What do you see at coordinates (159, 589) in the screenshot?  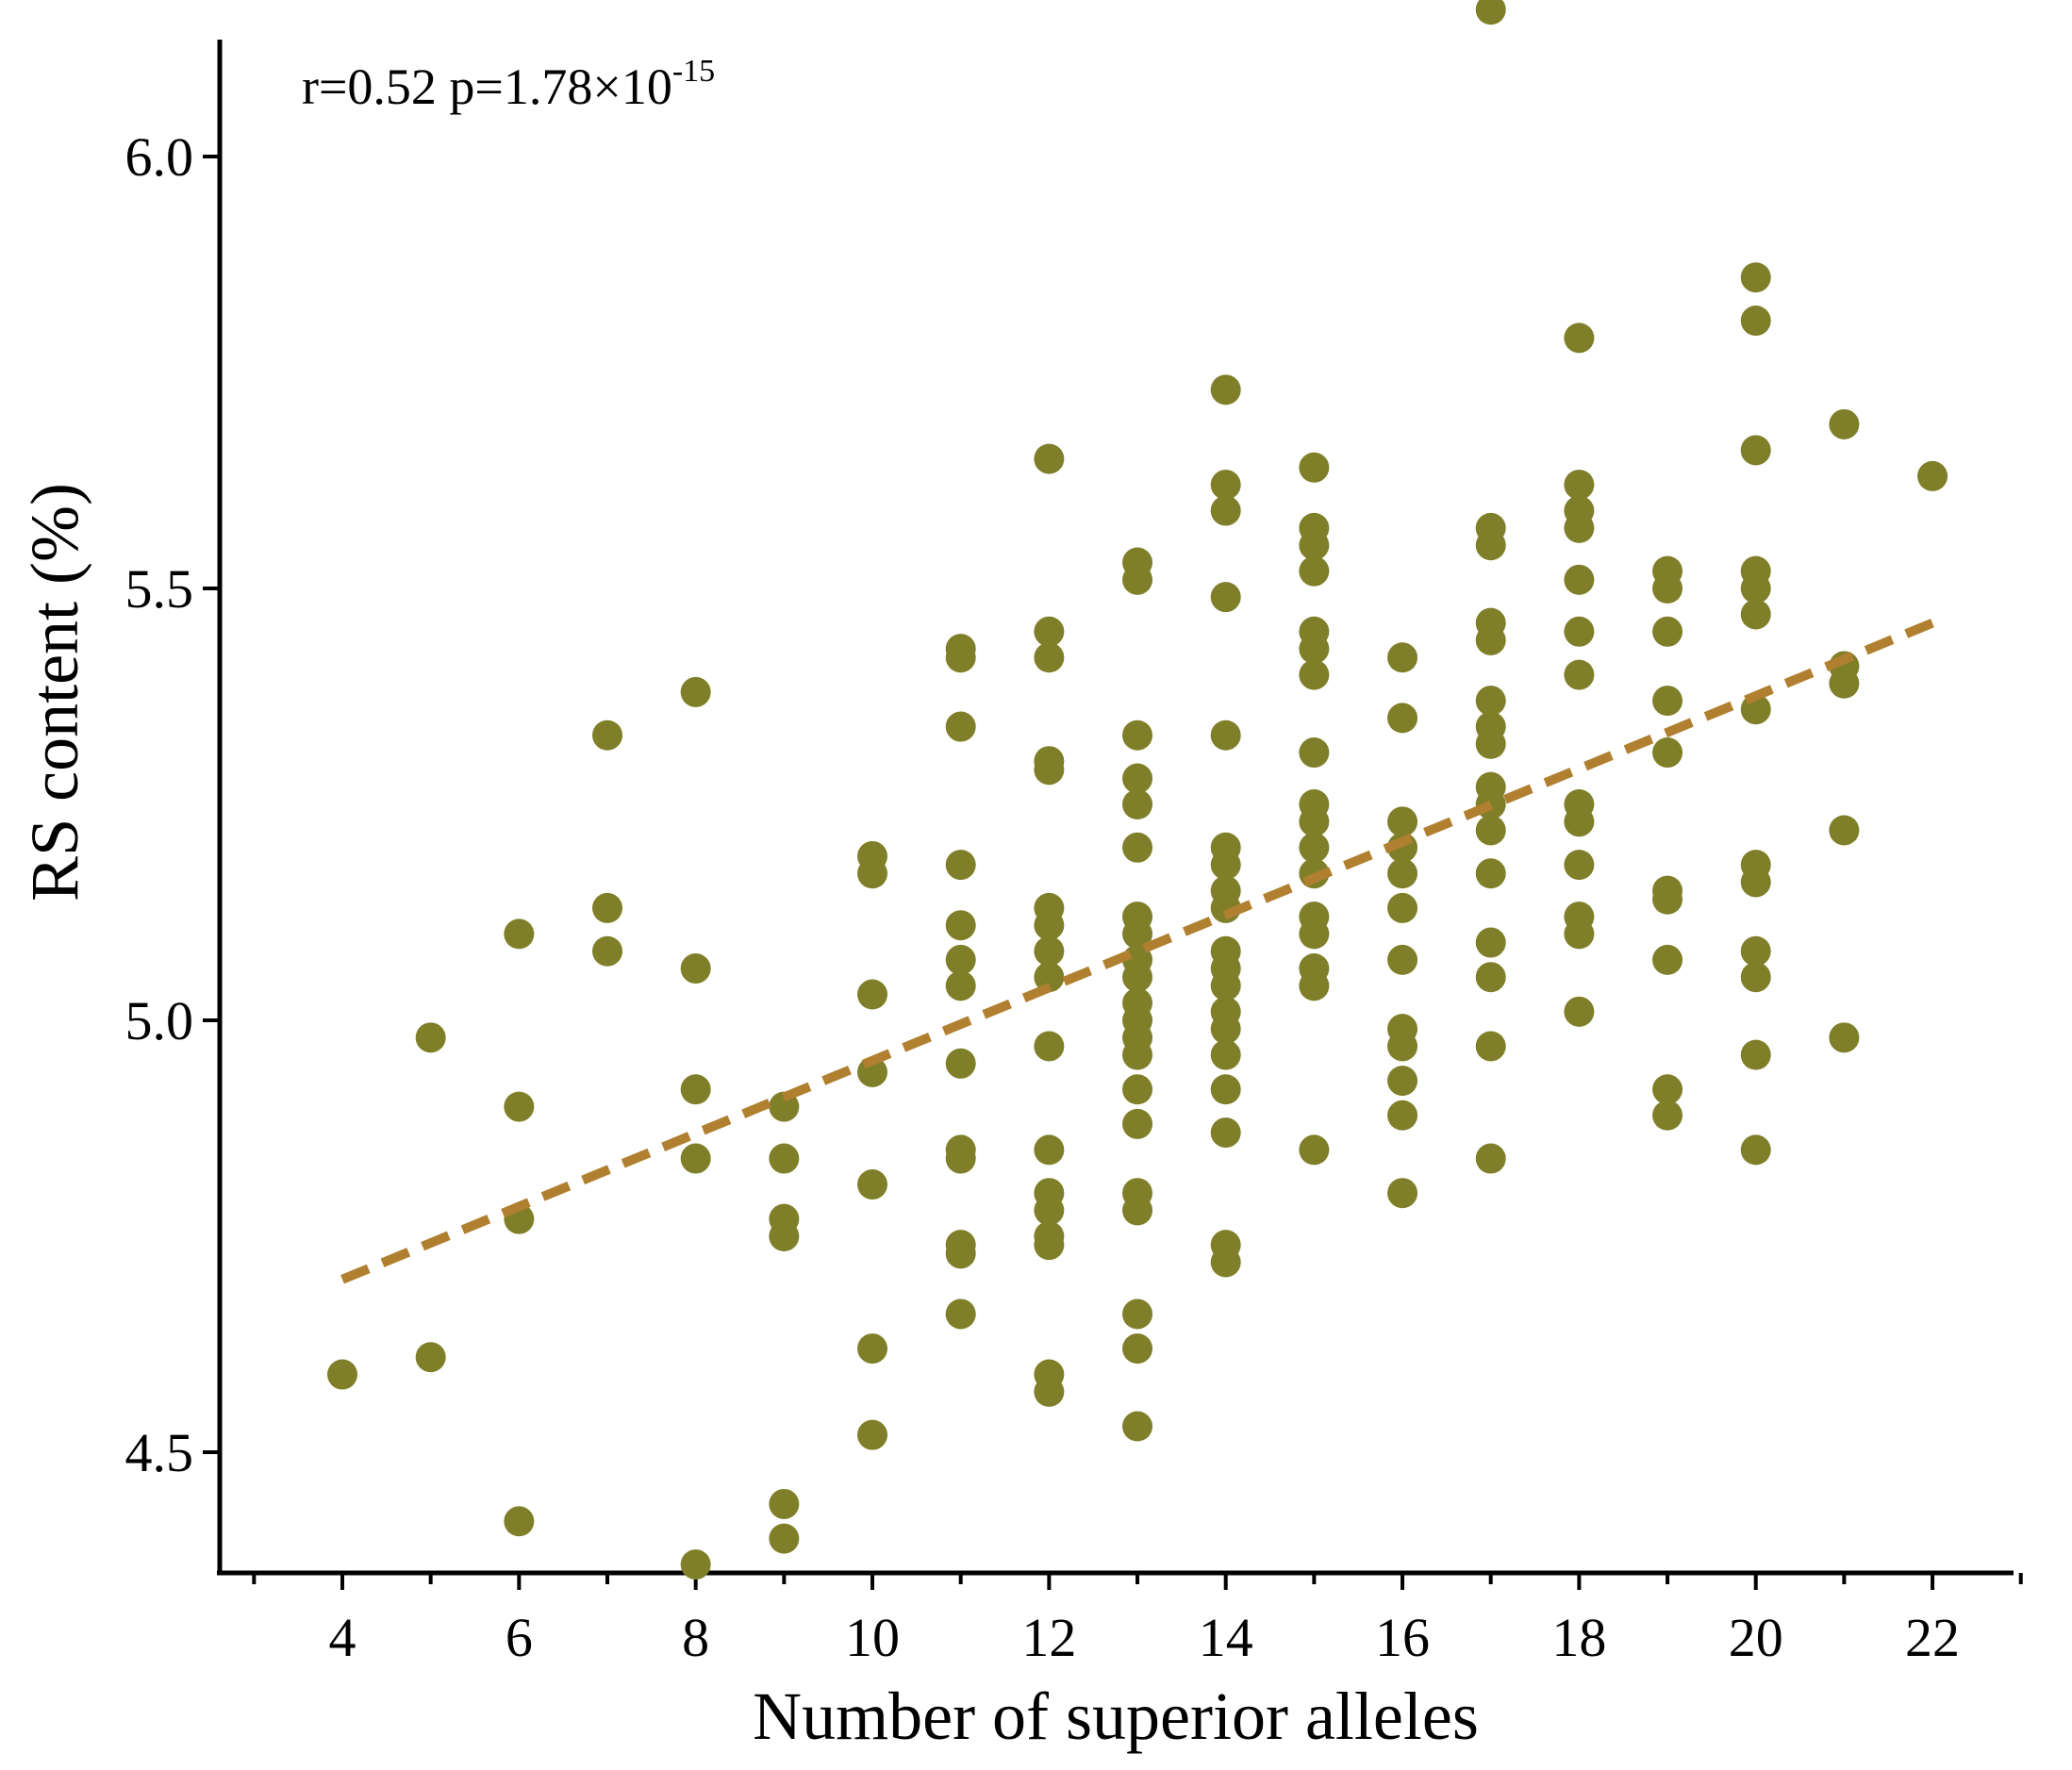 I see `y-tick-label: 5.5` at bounding box center [159, 589].